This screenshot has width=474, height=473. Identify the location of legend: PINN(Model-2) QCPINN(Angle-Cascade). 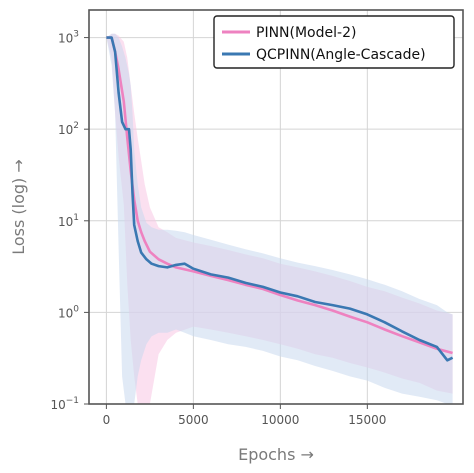
(334, 42).